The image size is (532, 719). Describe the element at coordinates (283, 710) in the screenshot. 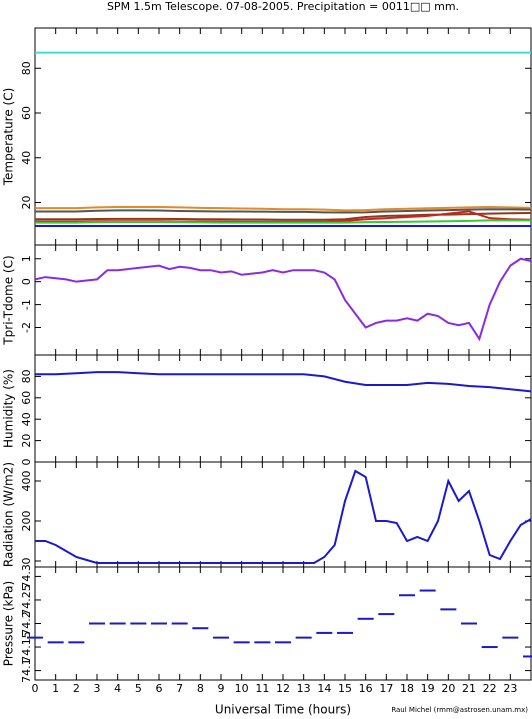

I see `x-axis-label: Universal Time (hours)` at that location.